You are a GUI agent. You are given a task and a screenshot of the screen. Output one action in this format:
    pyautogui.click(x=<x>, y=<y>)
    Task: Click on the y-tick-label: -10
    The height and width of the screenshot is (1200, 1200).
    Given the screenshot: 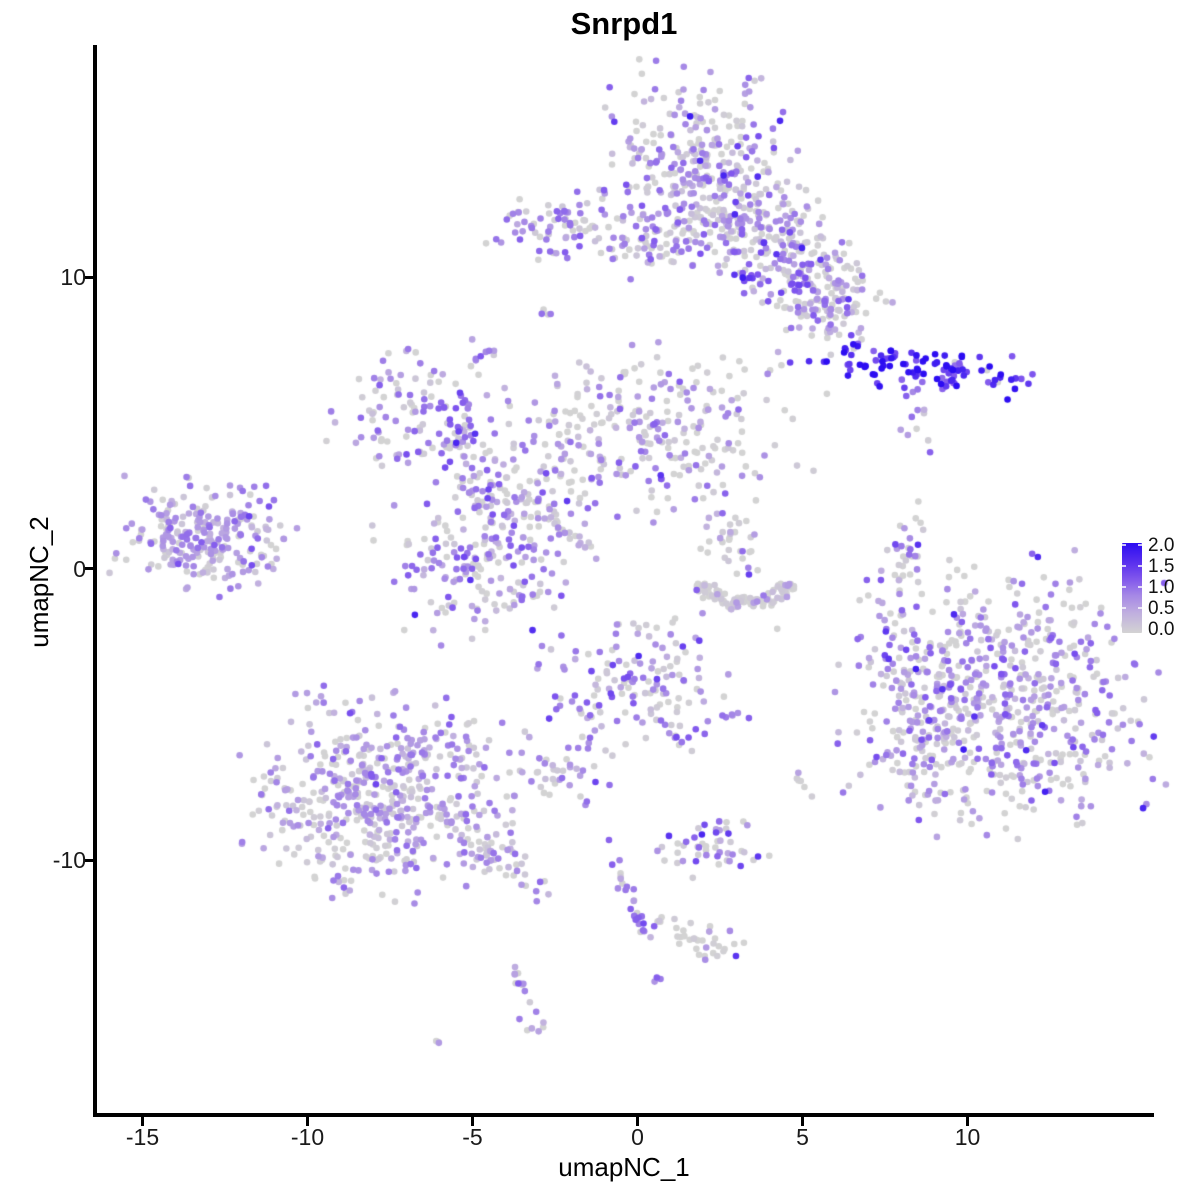 What is the action you would take?
    pyautogui.click(x=69, y=860)
    